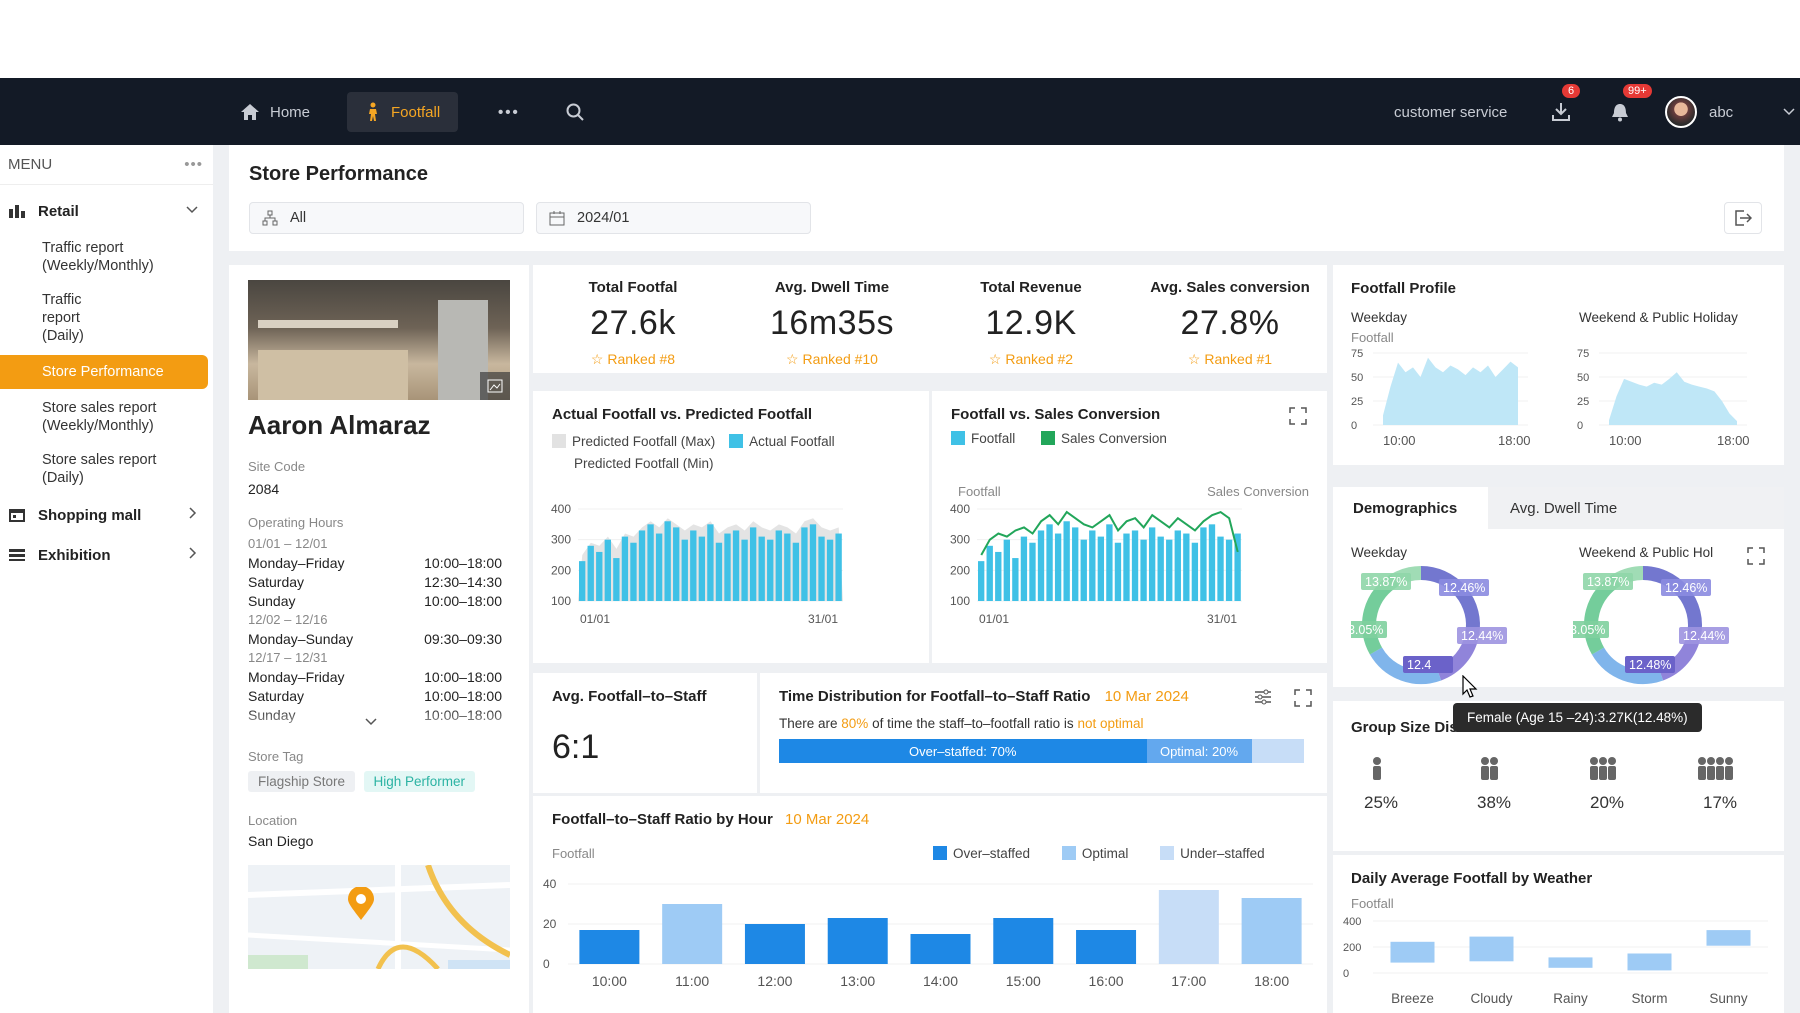 This screenshot has width=1800, height=1013. I want to click on kpi-rank-text: Ranked #2, so click(1039, 359).